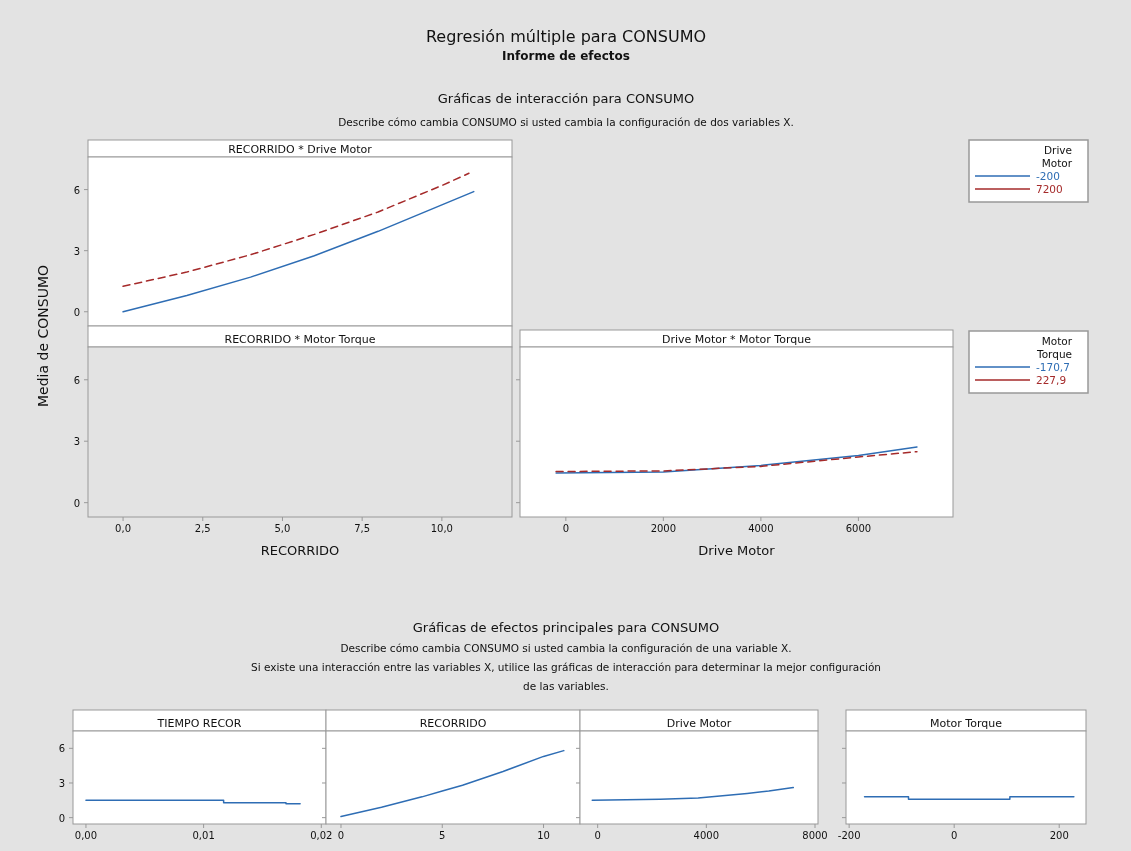 This screenshot has height=851, width=1131. What do you see at coordinates (453, 723) in the screenshot?
I see `chart-title: RECORRIDO` at bounding box center [453, 723].